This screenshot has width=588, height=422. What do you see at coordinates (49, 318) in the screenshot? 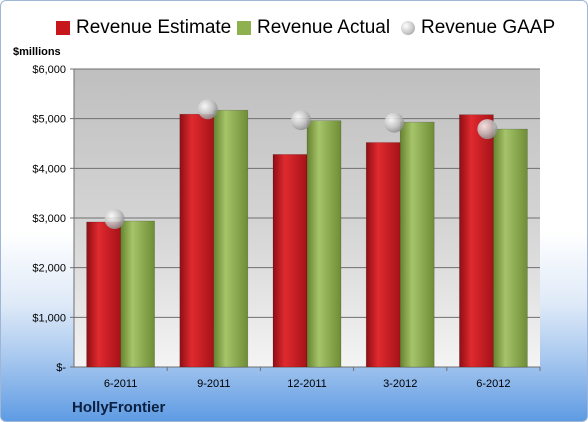
I see `y-tick-label: $1,000` at bounding box center [49, 318].